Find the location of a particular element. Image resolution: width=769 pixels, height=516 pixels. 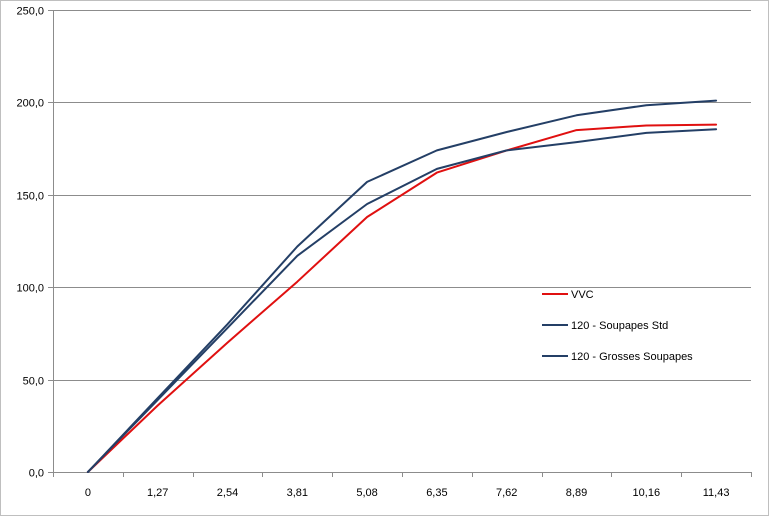

legend-label: 120 - Grosses Soupapes is located at coordinates (632, 357).